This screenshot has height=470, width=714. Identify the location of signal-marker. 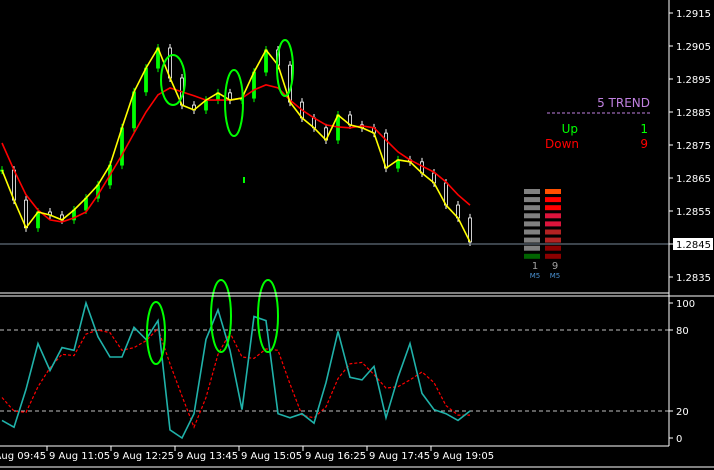
(244, 180).